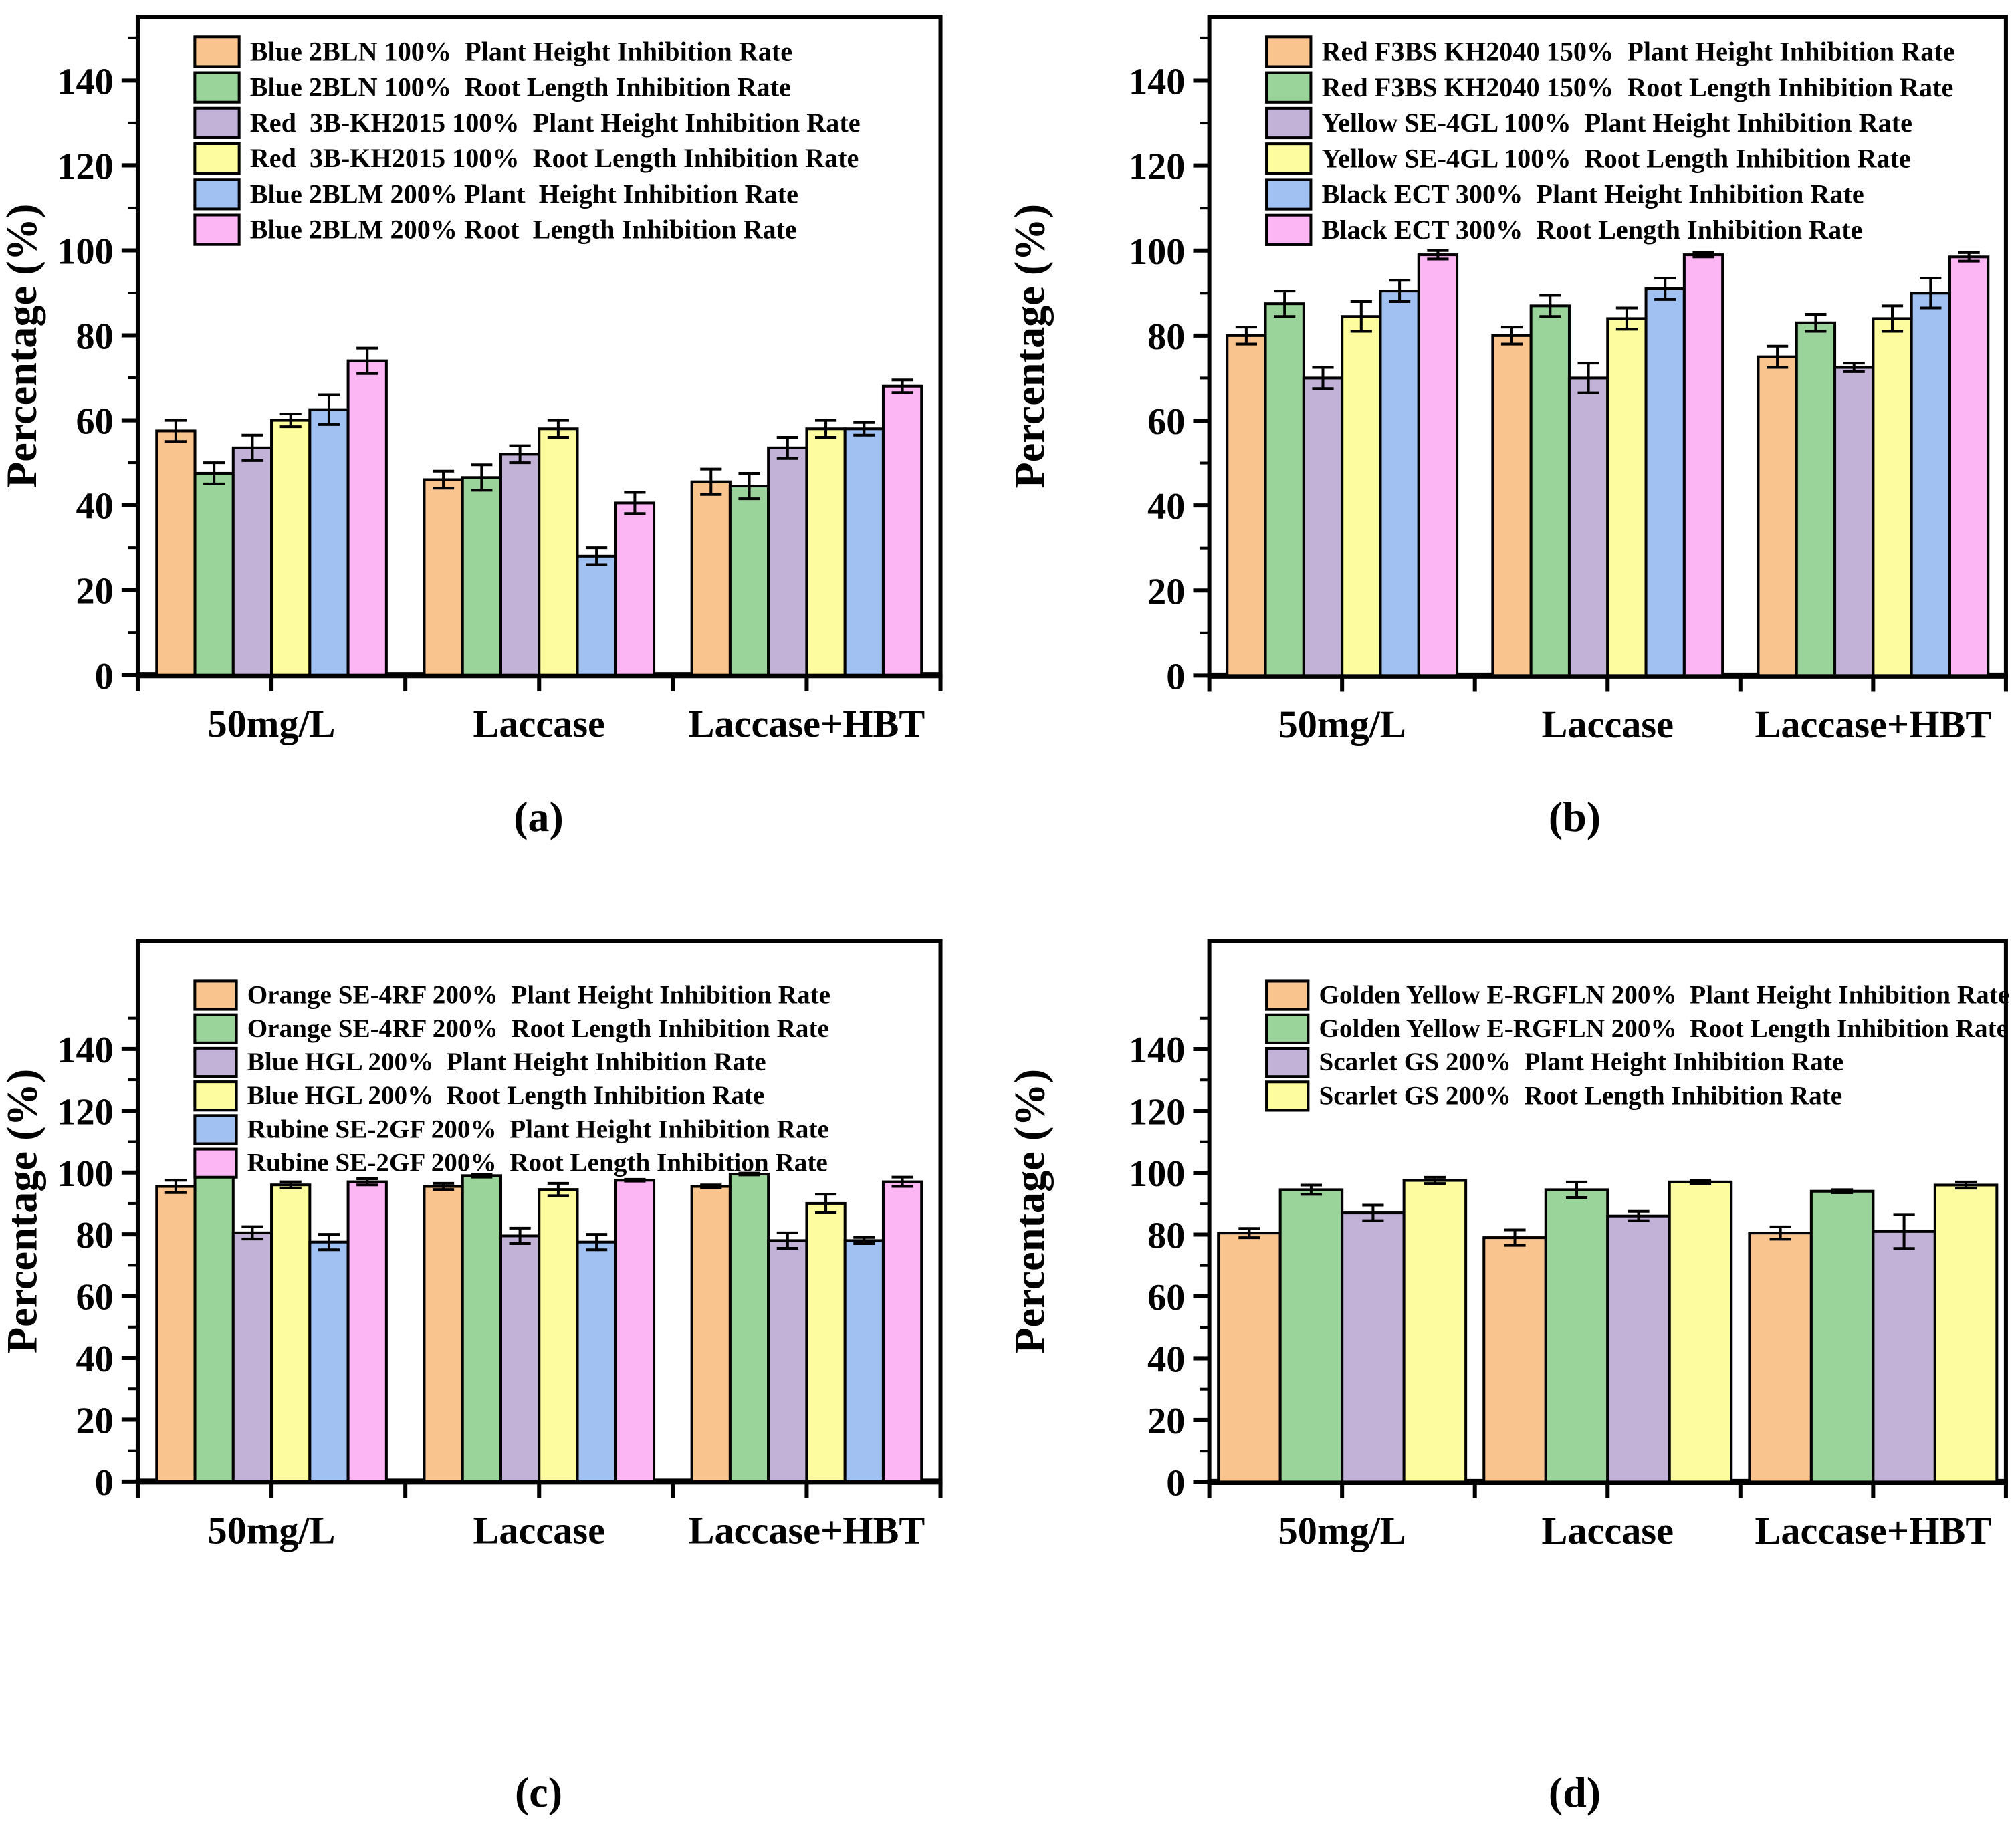 The image size is (2016, 1848). What do you see at coordinates (95, 337) in the screenshot?
I see `y-tick-label: 80` at bounding box center [95, 337].